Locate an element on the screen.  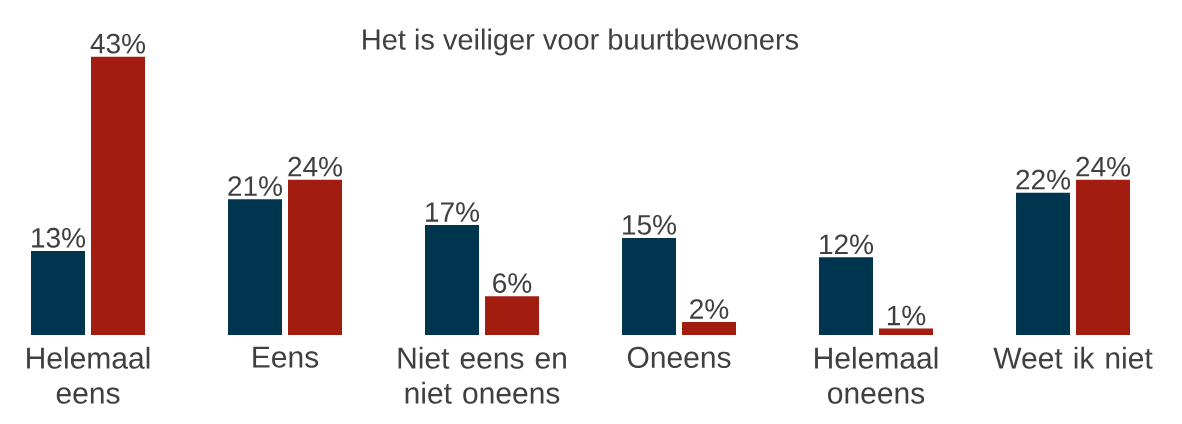
x-tick-label: Oneens is located at coordinates (679, 357).